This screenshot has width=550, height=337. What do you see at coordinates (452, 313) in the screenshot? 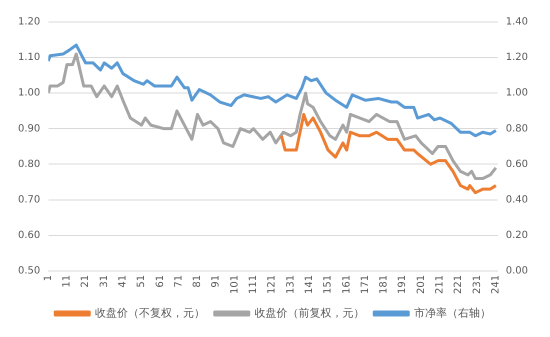
I see `legend-label: 市净率（右轴）` at bounding box center [452, 313].